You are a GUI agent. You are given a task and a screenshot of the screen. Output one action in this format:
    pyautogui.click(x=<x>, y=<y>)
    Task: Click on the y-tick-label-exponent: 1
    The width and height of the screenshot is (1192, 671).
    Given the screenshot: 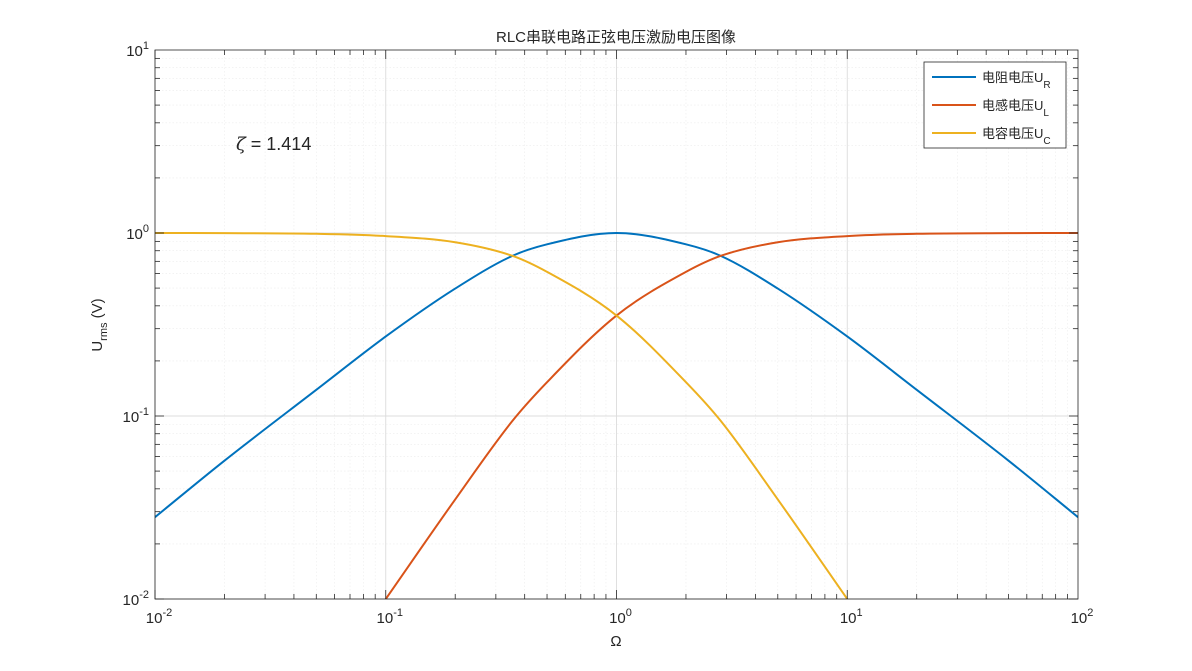 What is the action you would take?
    pyautogui.click(x=146, y=46)
    